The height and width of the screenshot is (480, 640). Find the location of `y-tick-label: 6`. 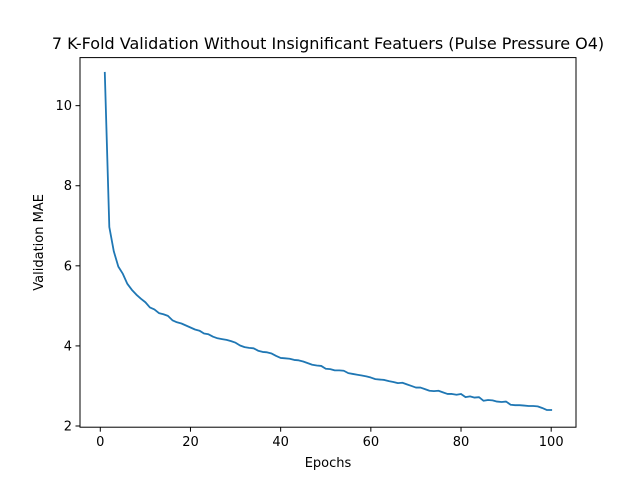

y-tick-label: 6 is located at coordinates (68, 266).